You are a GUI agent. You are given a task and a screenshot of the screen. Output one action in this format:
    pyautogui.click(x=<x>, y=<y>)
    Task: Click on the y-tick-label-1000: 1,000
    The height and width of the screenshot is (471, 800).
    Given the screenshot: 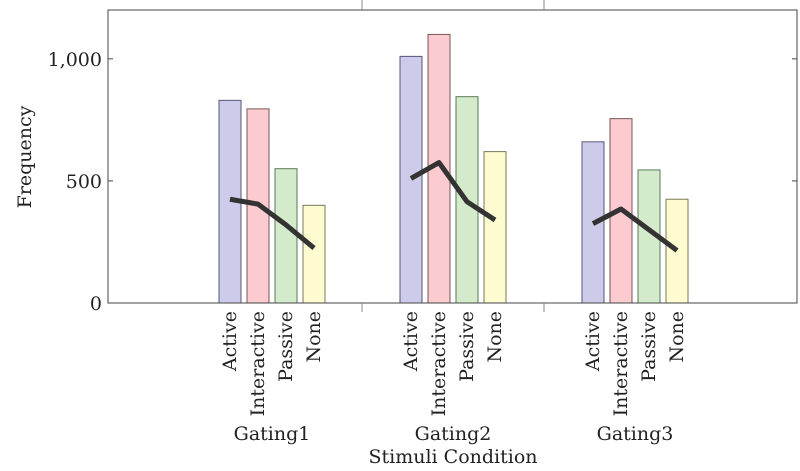 What is the action you would take?
    pyautogui.click(x=75, y=60)
    